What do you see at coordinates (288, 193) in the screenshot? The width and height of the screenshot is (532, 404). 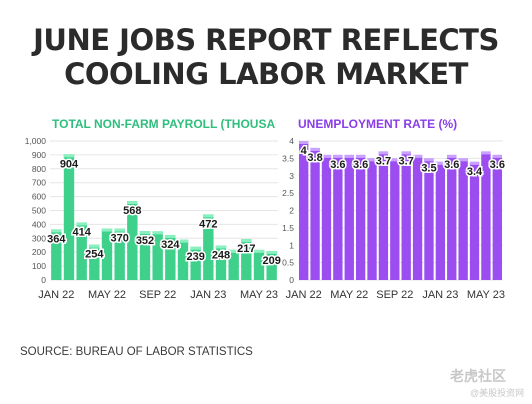 I see `unemployment-y-tick-label: 2.5` at bounding box center [288, 193].